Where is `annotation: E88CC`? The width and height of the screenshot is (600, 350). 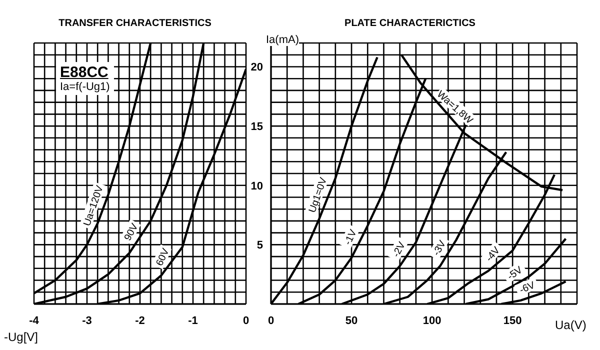
annotation: E88CC is located at coordinates (85, 72).